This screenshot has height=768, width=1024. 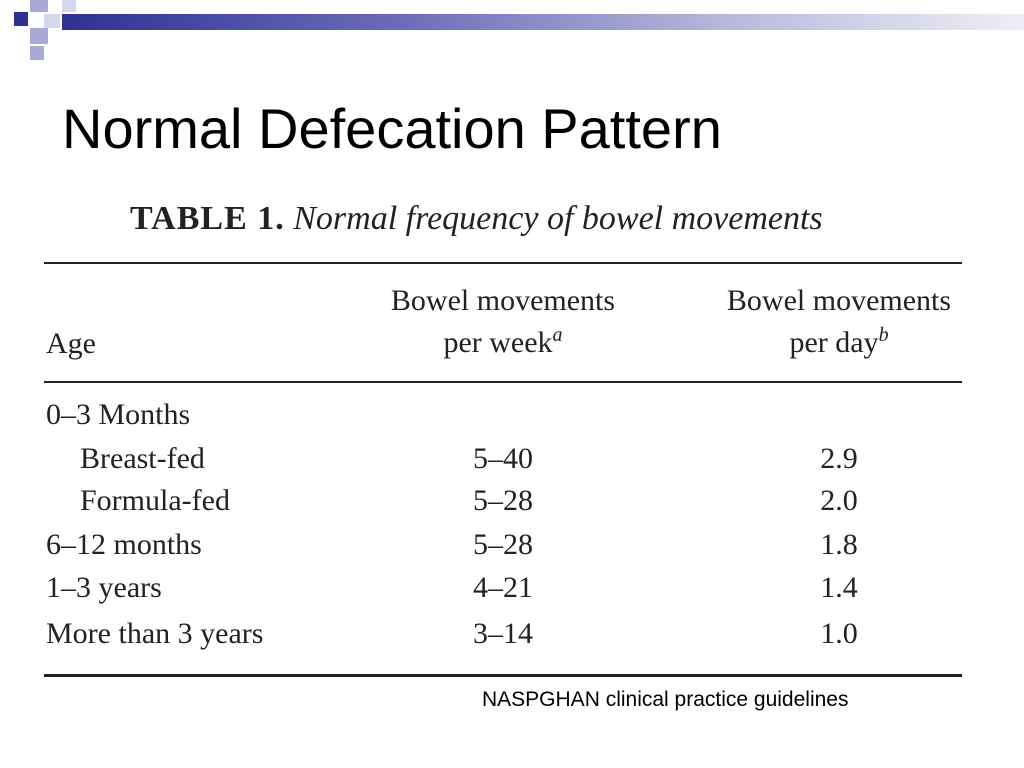 I want to click on cell-per-week: 5–40, so click(x=503, y=458).